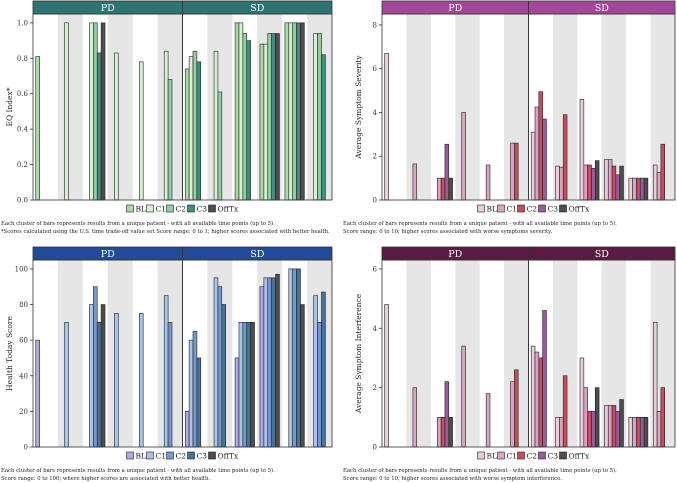 The width and height of the screenshot is (677, 483). I want to click on legend-label-offtx: OffTx, so click(579, 456).